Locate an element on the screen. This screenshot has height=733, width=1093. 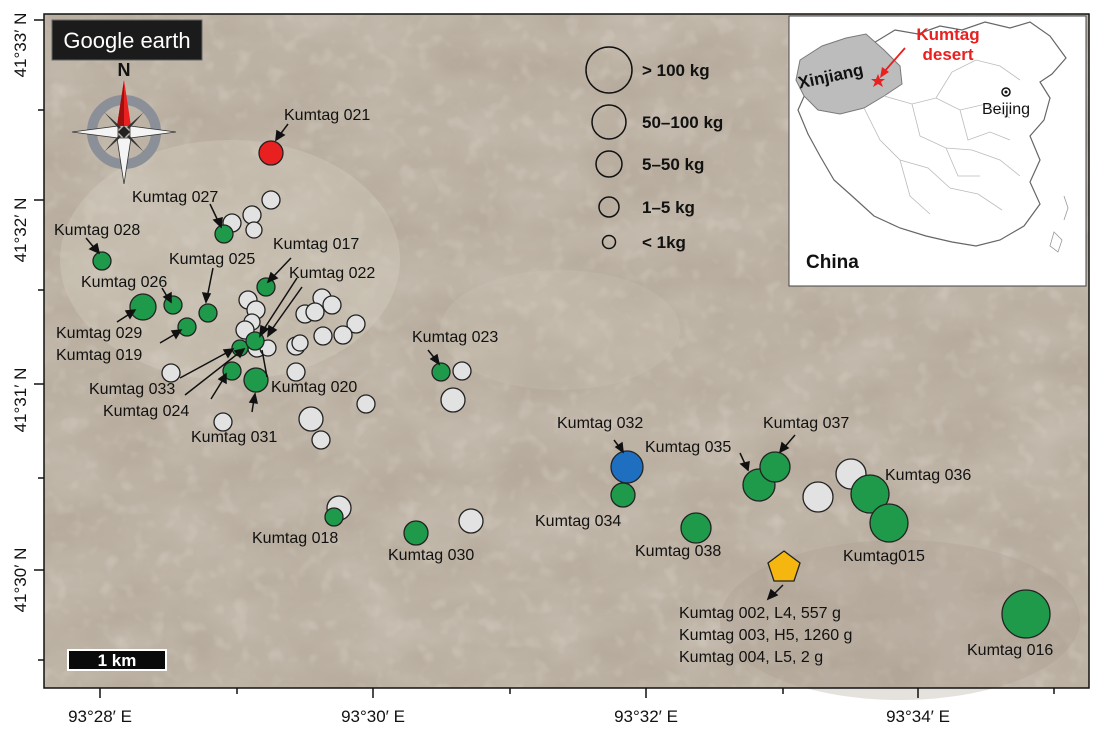
y-tick-label: 41°33′ N is located at coordinates (20, 45).